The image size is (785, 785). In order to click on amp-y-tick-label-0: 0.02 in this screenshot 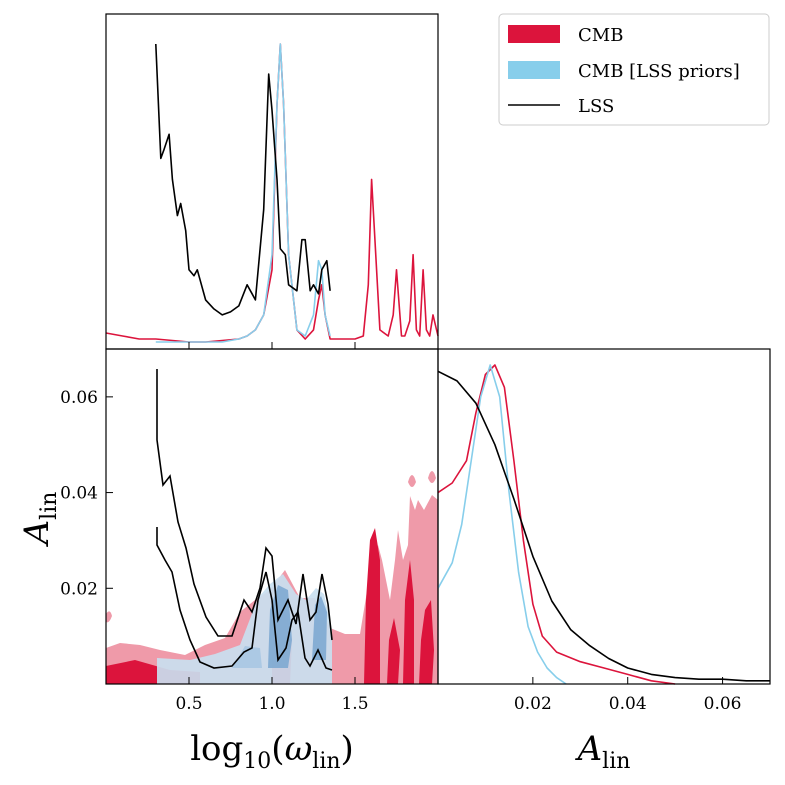, I will do `click(79, 589)`.